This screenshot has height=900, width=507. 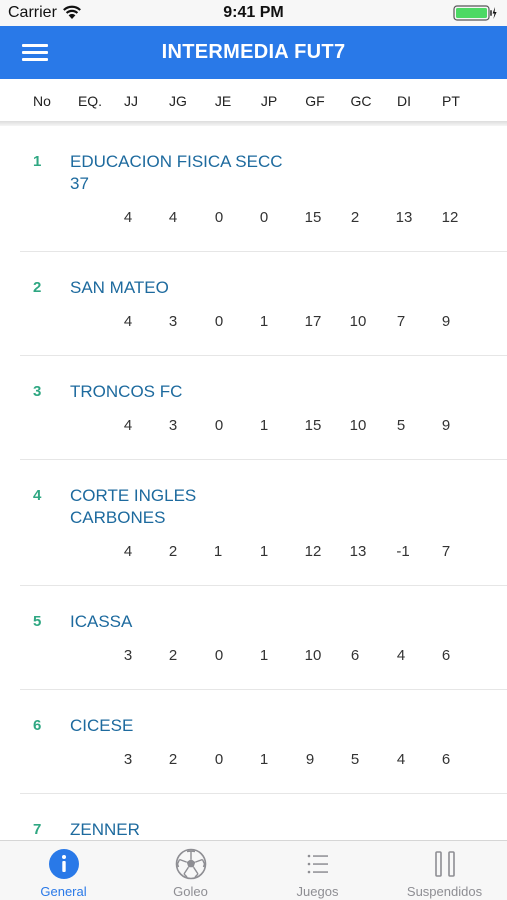 What do you see at coordinates (119, 287) in the screenshot?
I see `team-name: SAN MATEO` at bounding box center [119, 287].